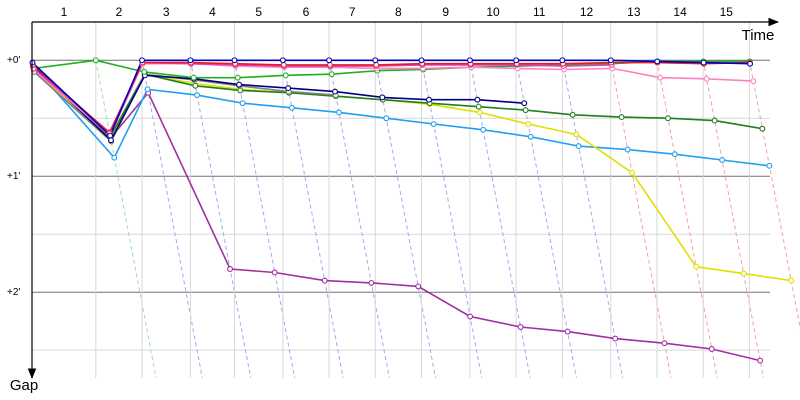  What do you see at coordinates (166, 12) in the screenshot?
I see `lap-label: 3` at bounding box center [166, 12].